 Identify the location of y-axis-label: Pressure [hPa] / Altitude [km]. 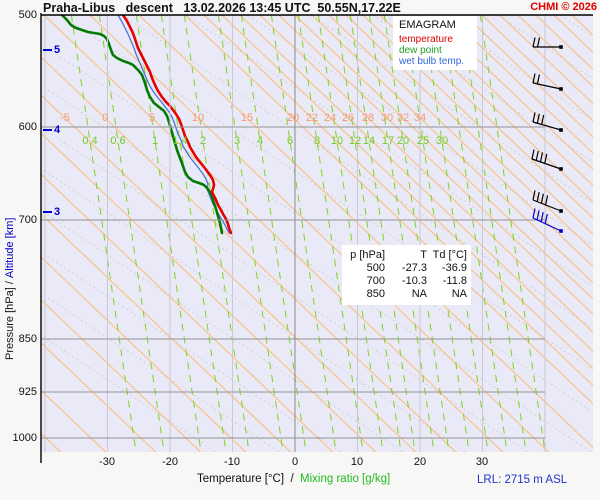
(10, 260).